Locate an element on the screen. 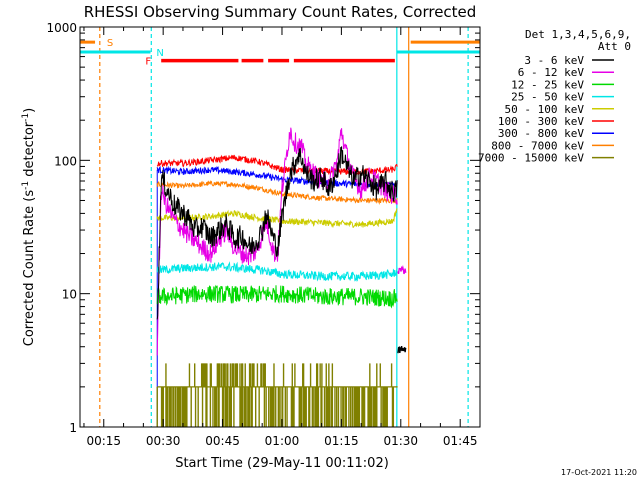 The width and height of the screenshot is (640, 480). series-line-100-300-kev is located at coordinates (277, 165).